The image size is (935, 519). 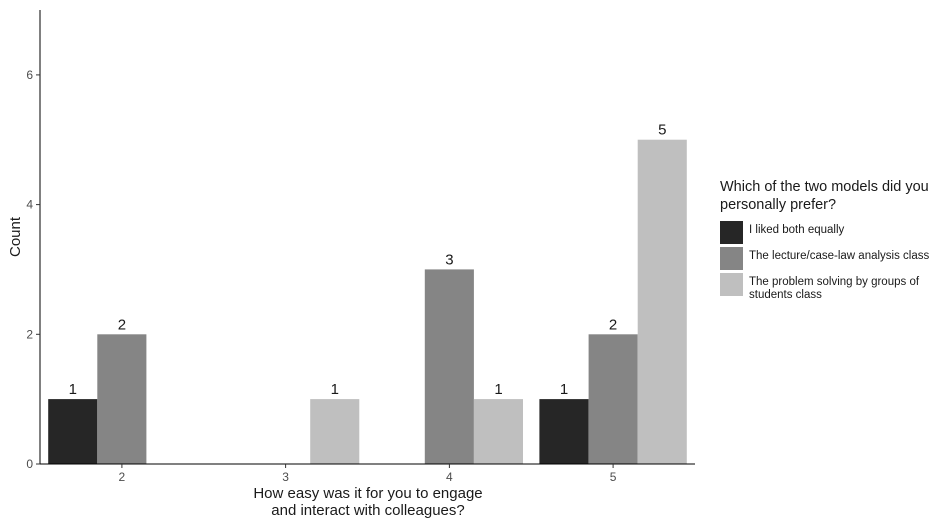 I want to click on legend-item-0: I liked both equally, so click(x=826, y=232).